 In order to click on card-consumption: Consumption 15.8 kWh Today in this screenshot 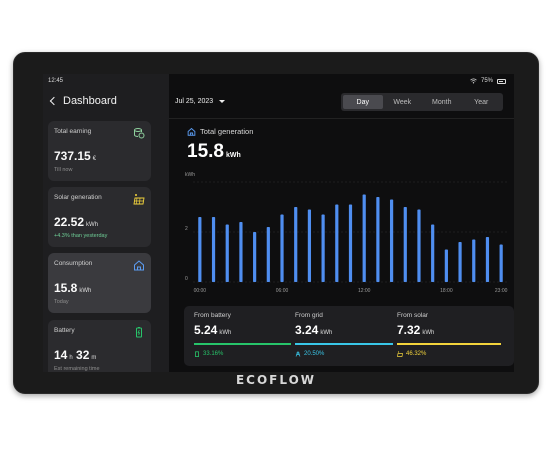, I will do `click(99, 283)`.